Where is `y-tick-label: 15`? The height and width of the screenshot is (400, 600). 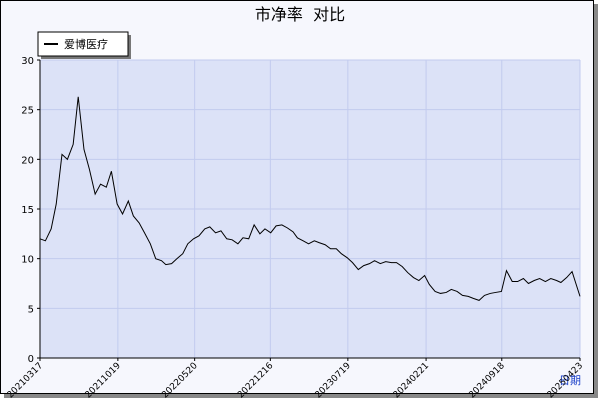
y-tick-label: 15 is located at coordinates (27, 210).